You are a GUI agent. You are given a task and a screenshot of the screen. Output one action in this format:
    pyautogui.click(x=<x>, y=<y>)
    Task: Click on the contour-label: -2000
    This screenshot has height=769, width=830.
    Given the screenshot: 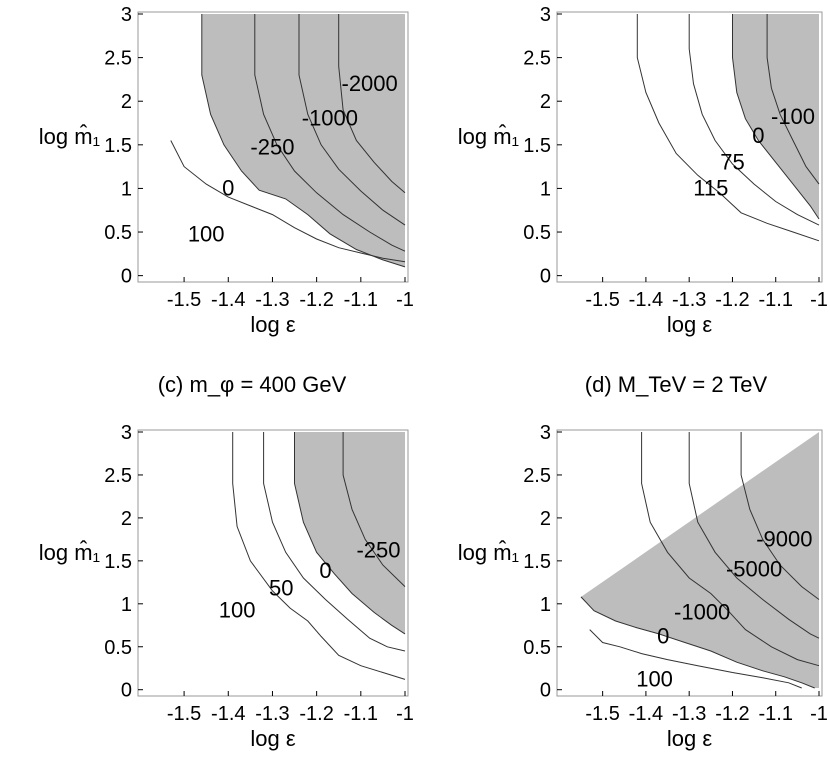 What is the action you would take?
    pyautogui.click(x=370, y=83)
    